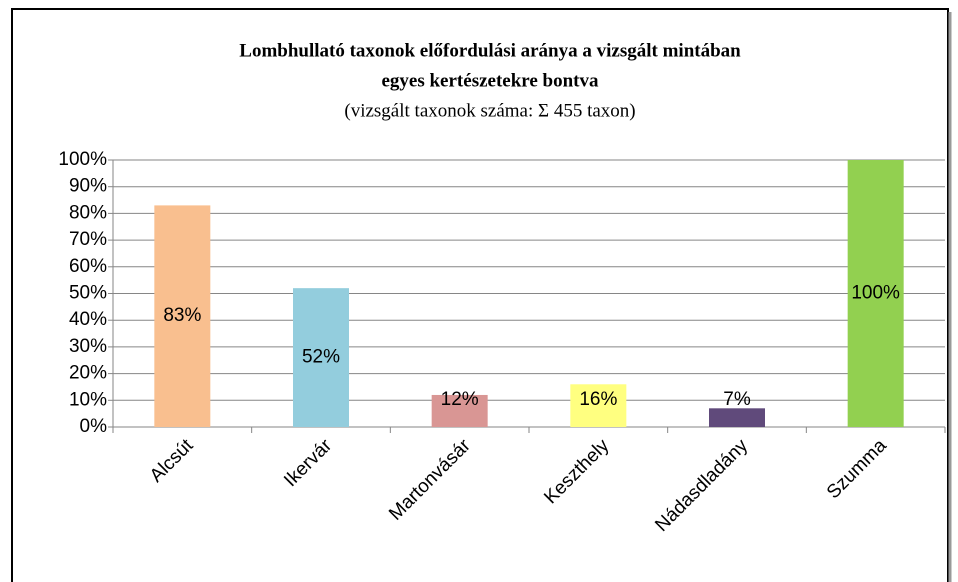 The image size is (958, 582). Describe the element at coordinates (88, 346) in the screenshot. I see `y-tick-label: 30%` at that location.